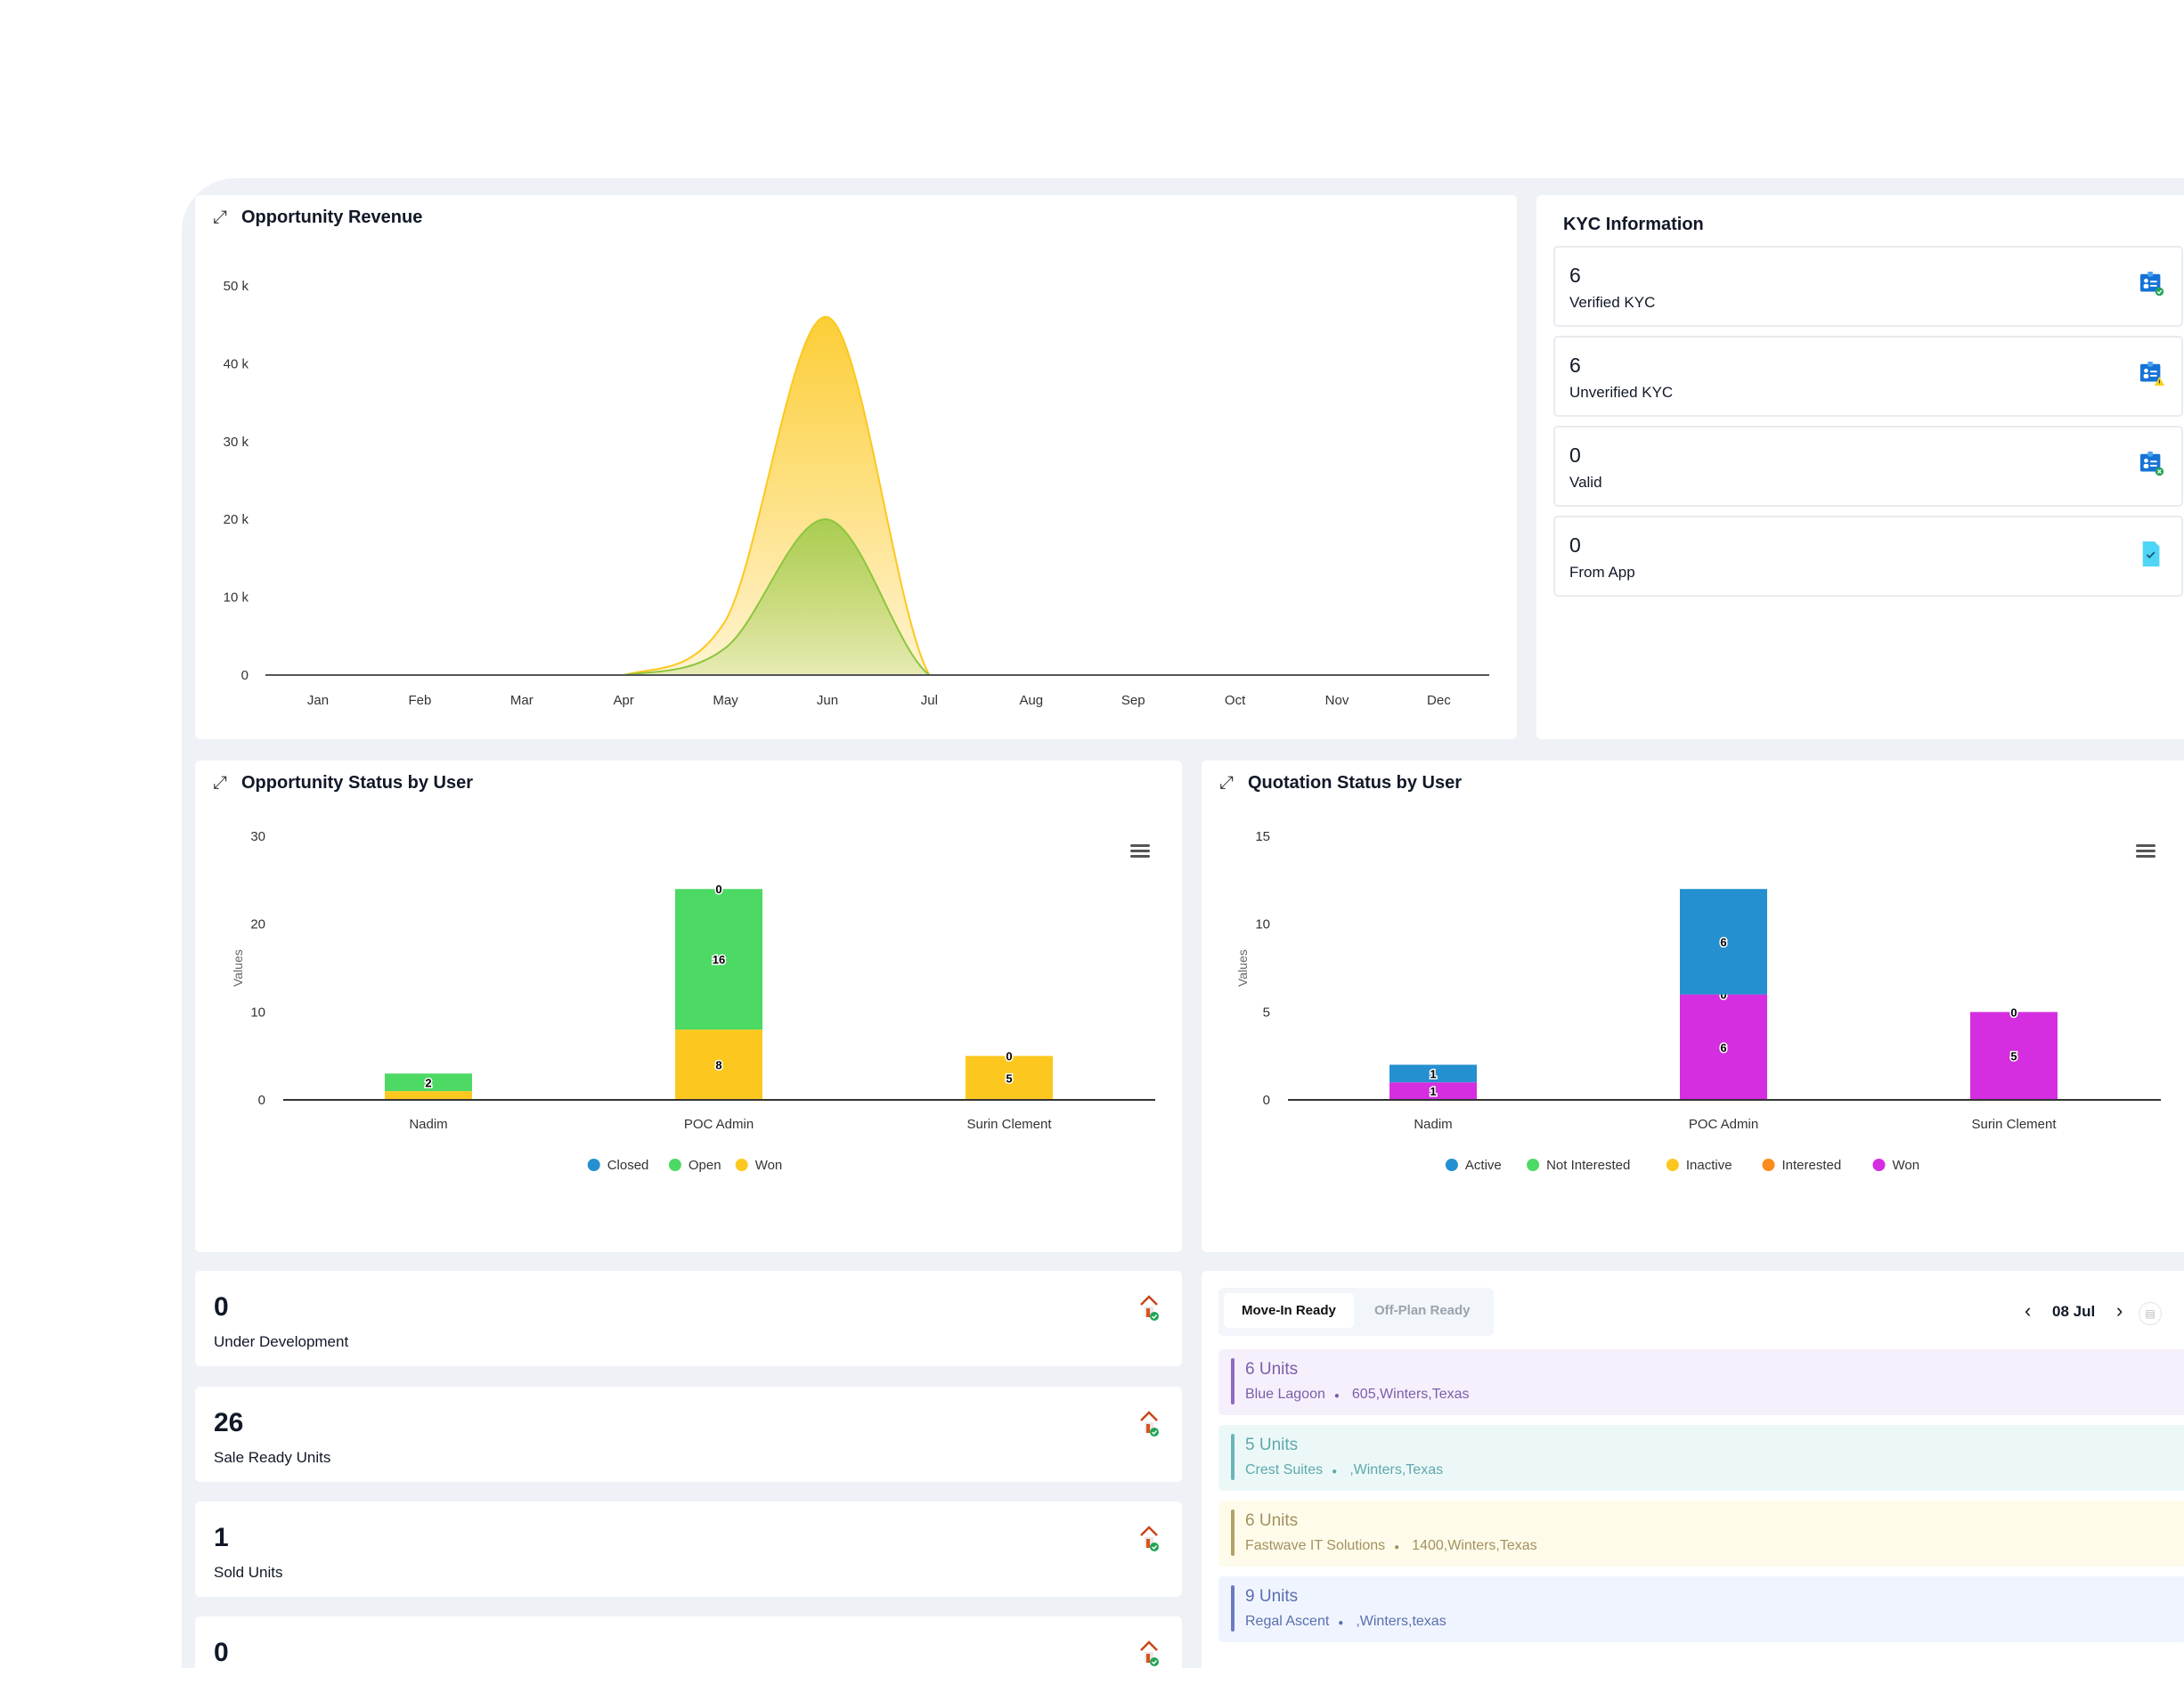  Describe the element at coordinates (2014, 1124) in the screenshot. I see `x-tick-label: Surin Clement` at that location.